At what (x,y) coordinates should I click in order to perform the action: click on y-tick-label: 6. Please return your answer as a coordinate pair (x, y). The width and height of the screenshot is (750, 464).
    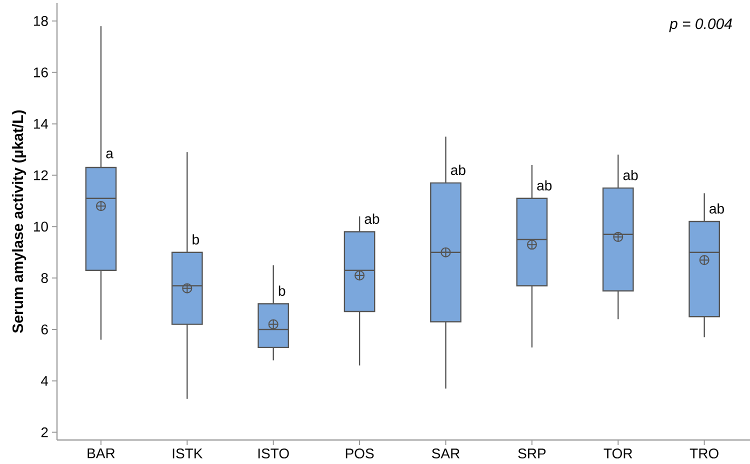
    Looking at the image, I should click on (44, 329).